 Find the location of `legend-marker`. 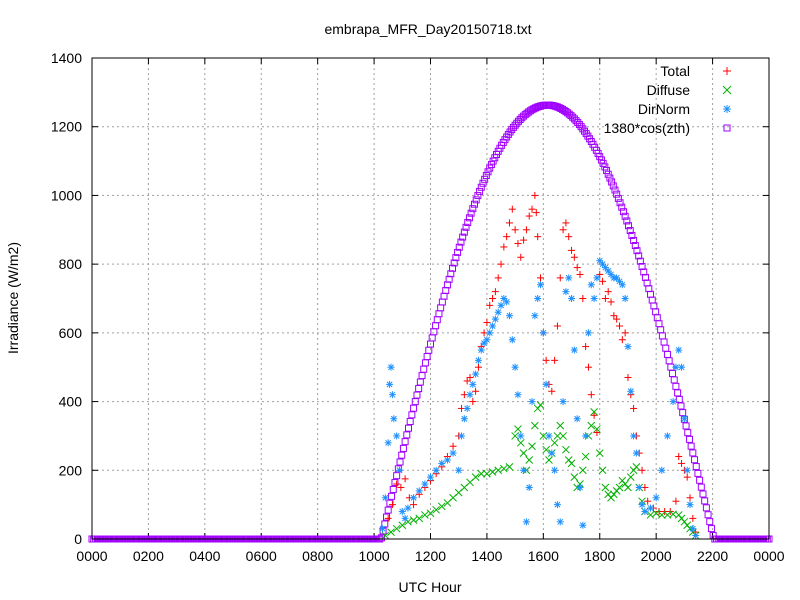

legend-marker is located at coordinates (727, 90).